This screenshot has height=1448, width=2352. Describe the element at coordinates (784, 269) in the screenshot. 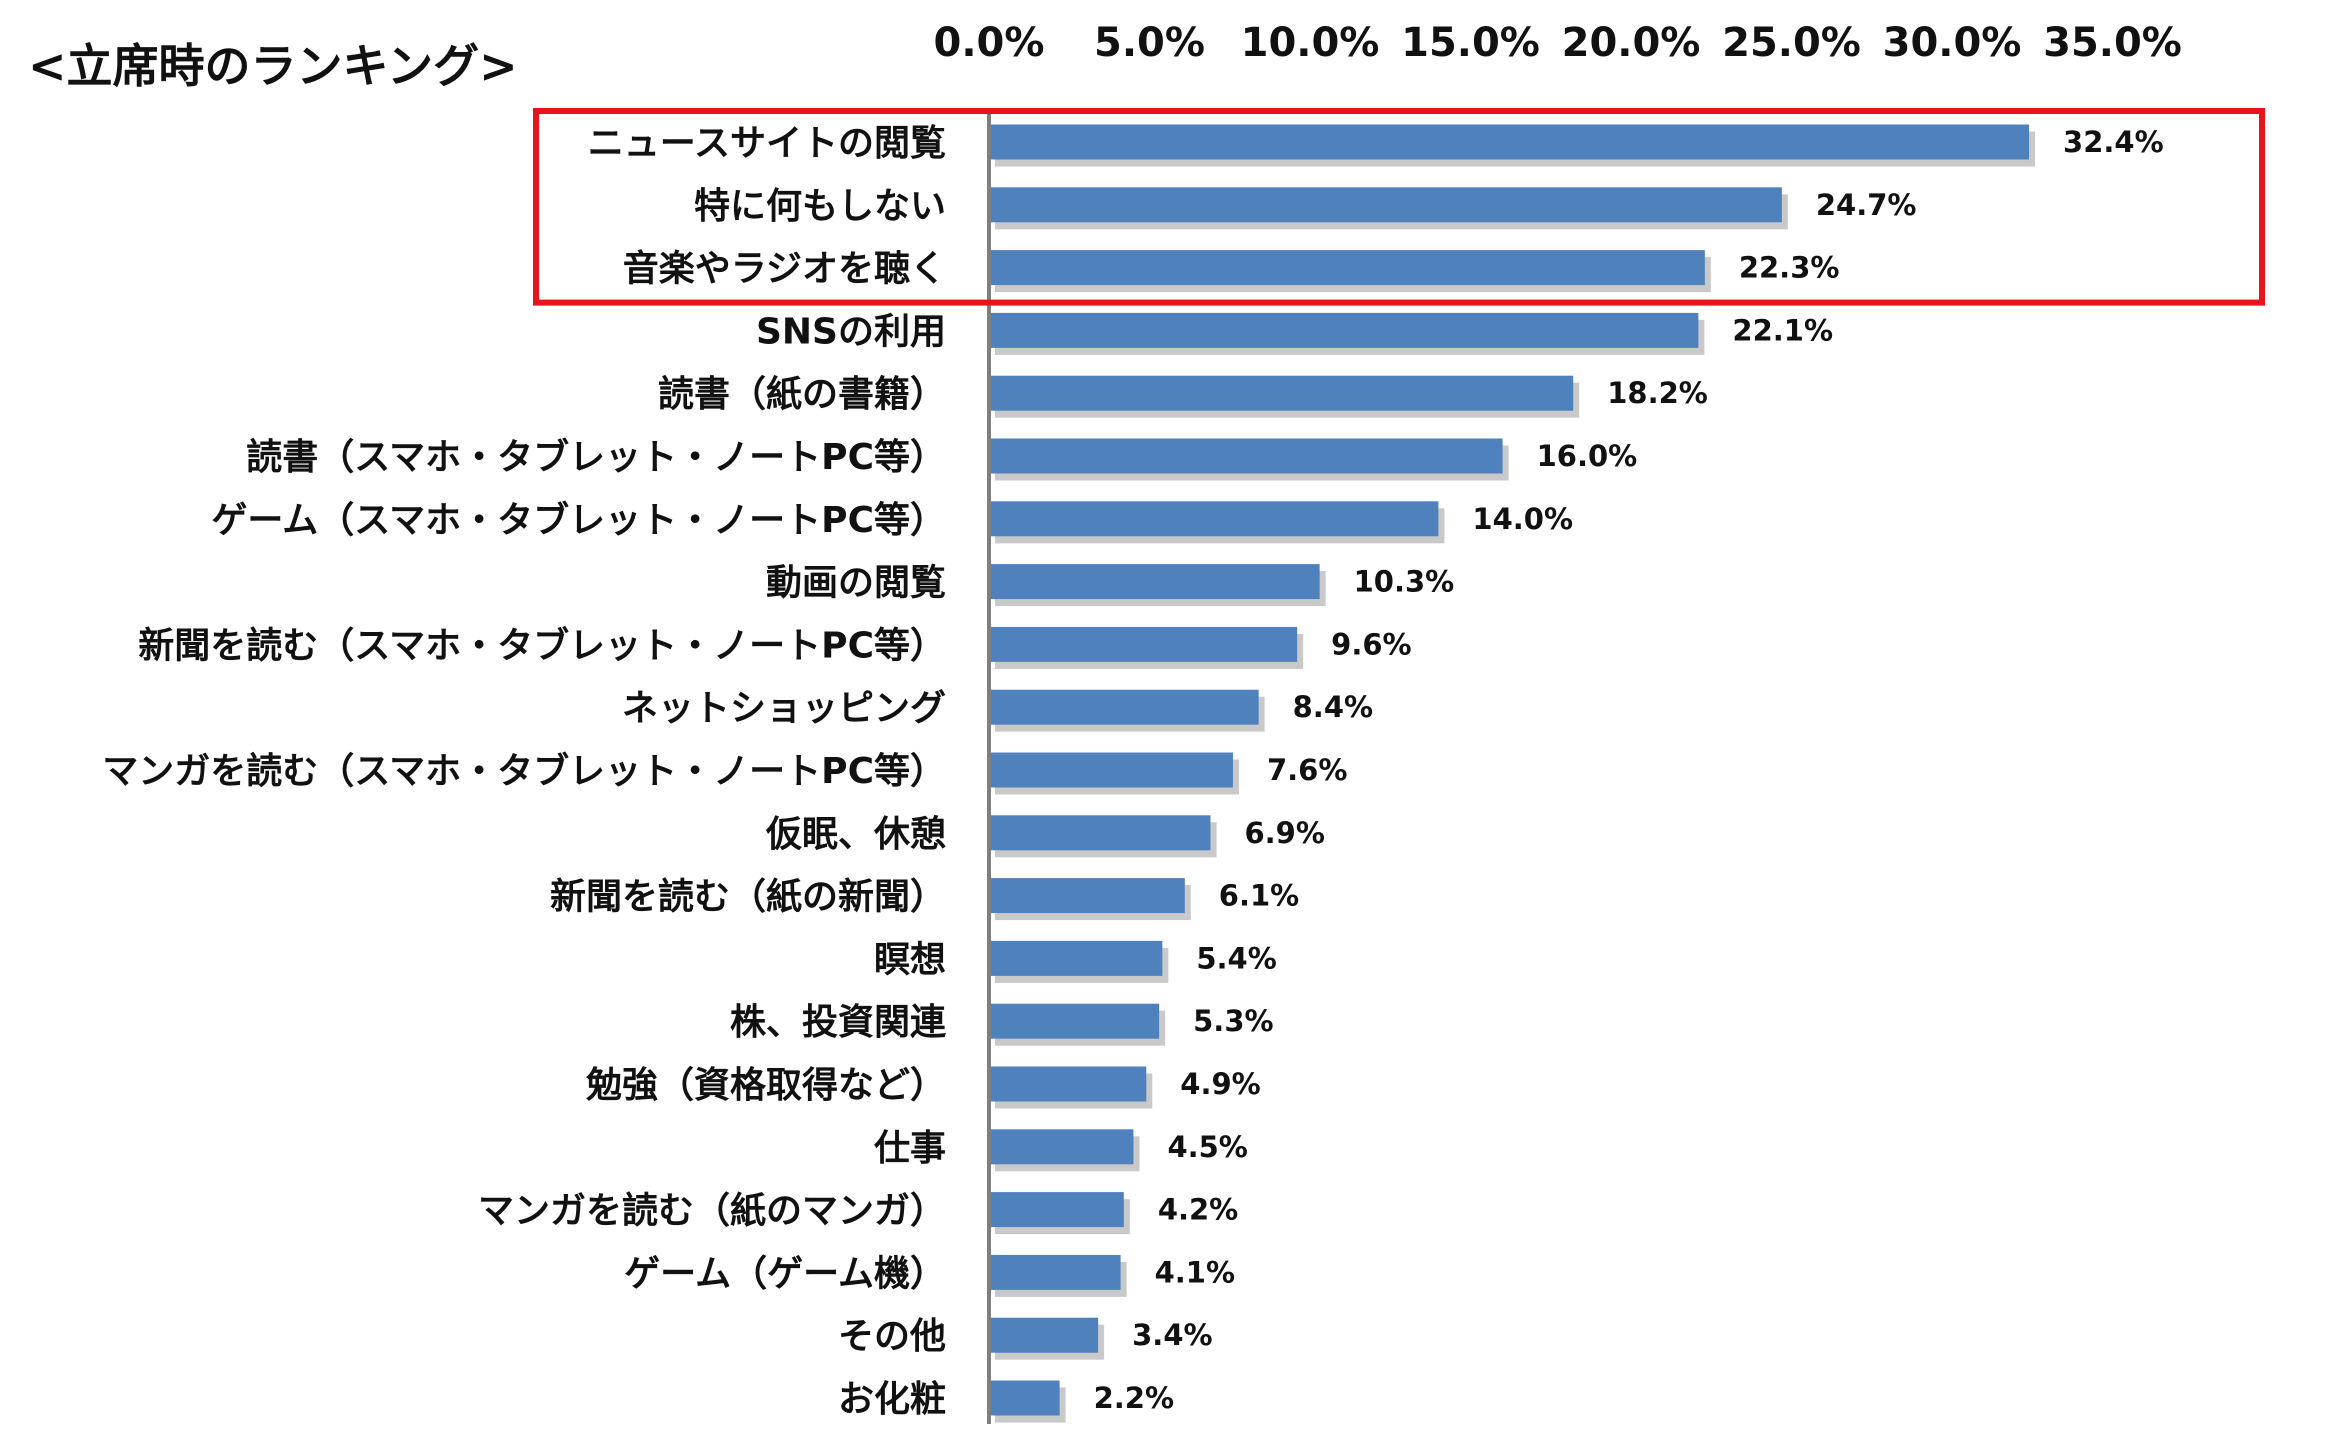

I see `category-label: 音楽やラジオを聴く` at that location.